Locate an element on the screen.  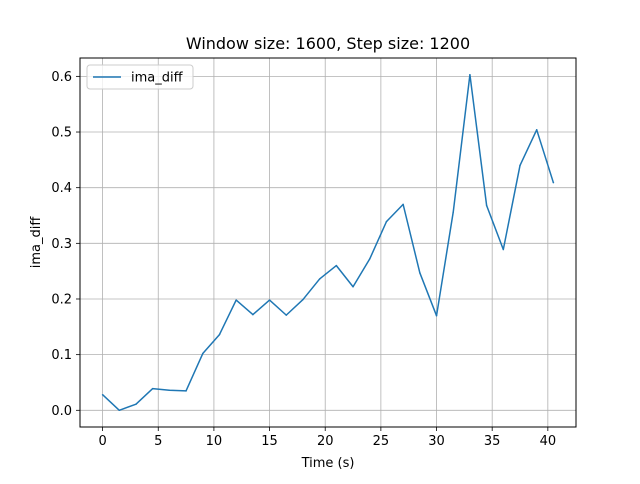
y-tick-label: 0.3 is located at coordinates (61, 244).